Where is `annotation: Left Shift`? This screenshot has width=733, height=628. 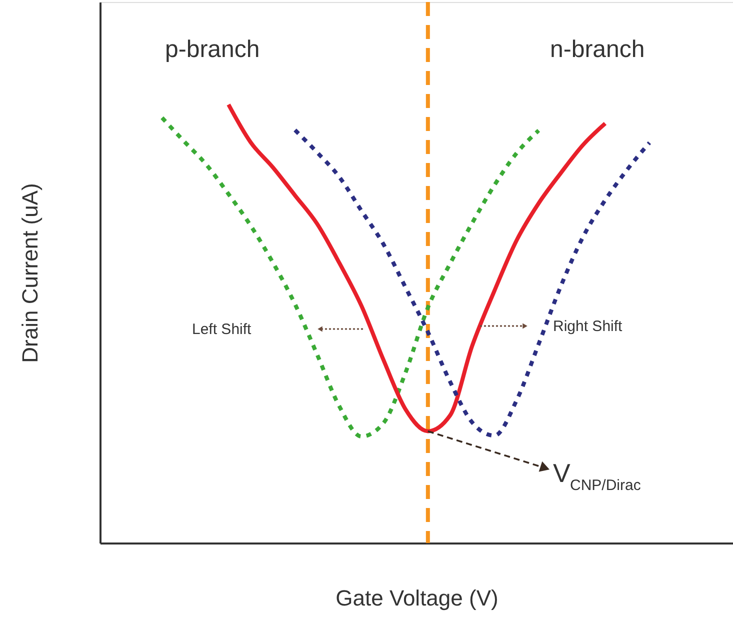 annotation: Left Shift is located at coordinates (222, 329).